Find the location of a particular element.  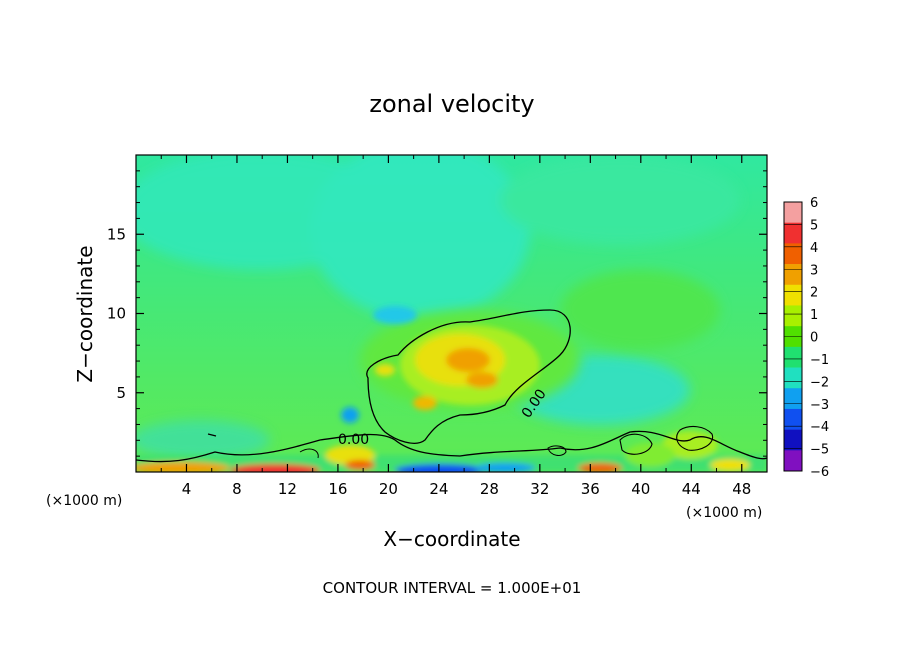

colorbar-label: 2 is located at coordinates (814, 293).